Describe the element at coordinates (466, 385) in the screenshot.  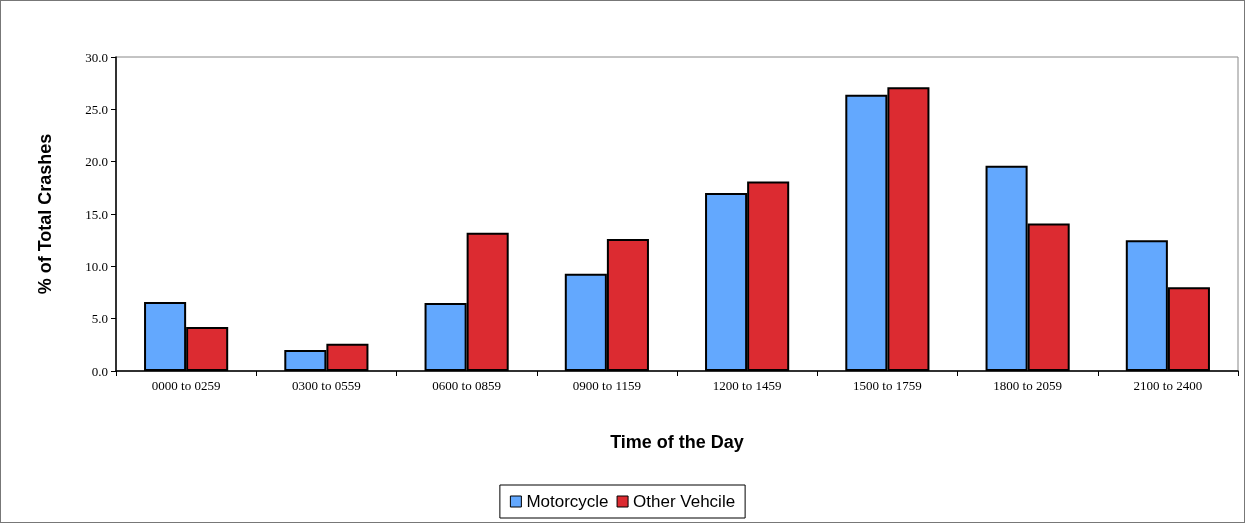
I see `x-tick-label: 0600 to 0859` at that location.